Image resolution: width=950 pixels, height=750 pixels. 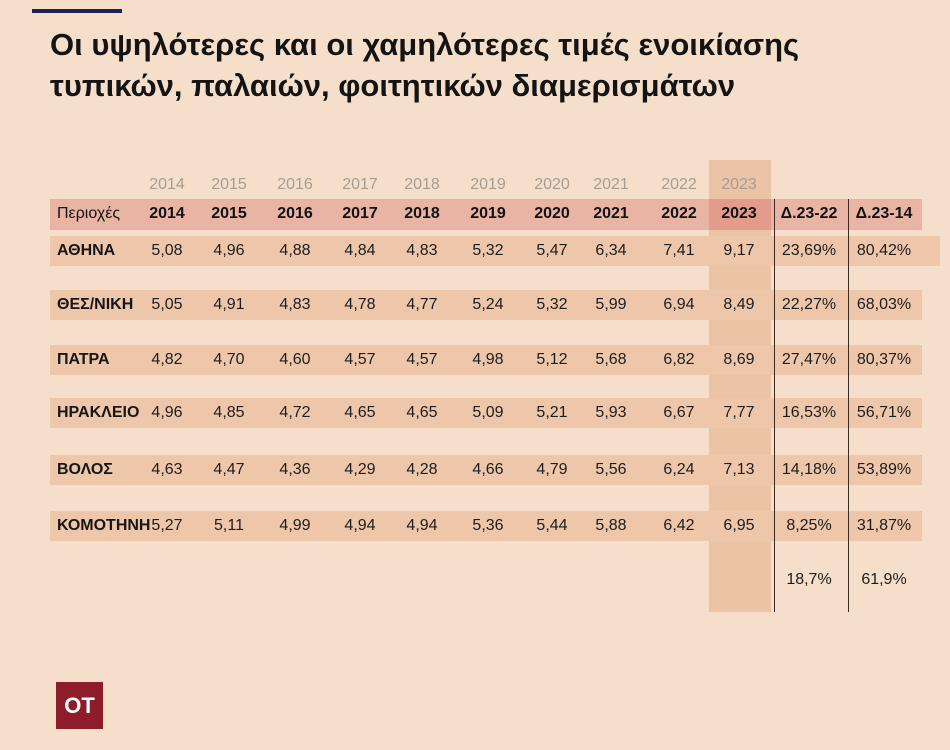 I want to click on column-header-year: 2016, so click(x=295, y=213).